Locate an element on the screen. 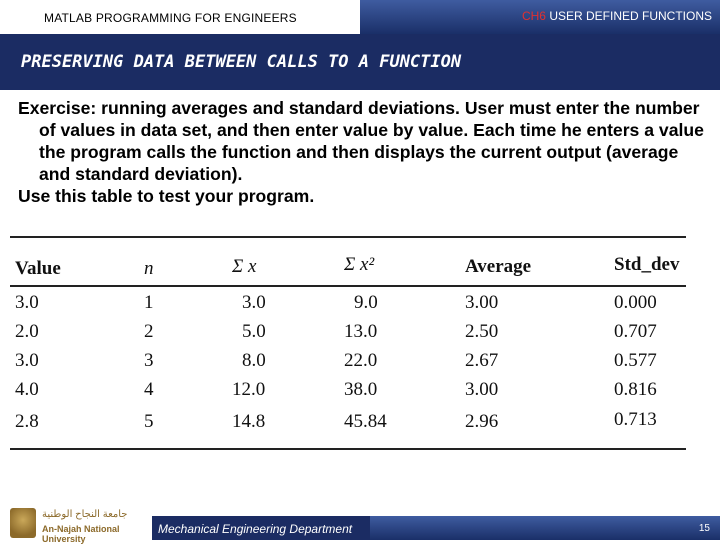  cell-sum-x: 3.0 is located at coordinates (254, 302).